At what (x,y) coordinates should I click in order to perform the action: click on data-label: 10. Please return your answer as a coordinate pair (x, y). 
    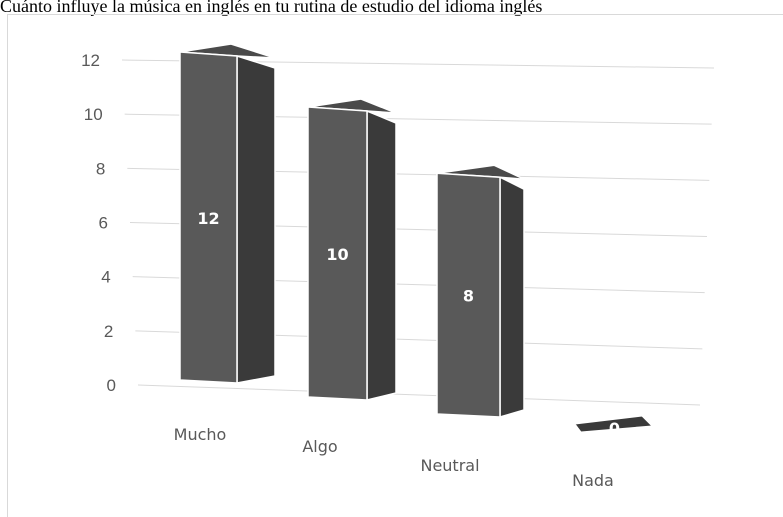
    Looking at the image, I should click on (337, 254).